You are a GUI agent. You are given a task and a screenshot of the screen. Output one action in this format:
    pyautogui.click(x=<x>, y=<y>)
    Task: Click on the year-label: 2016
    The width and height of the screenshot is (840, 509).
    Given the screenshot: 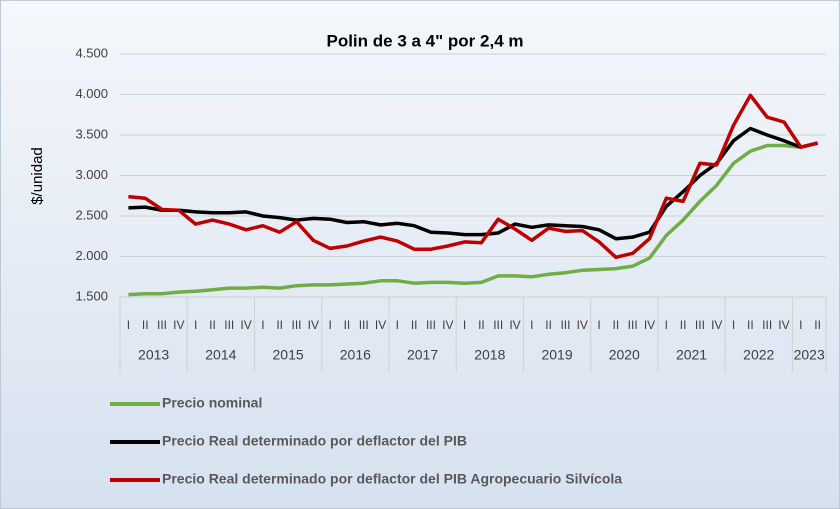 What is the action you would take?
    pyautogui.click(x=355, y=355)
    